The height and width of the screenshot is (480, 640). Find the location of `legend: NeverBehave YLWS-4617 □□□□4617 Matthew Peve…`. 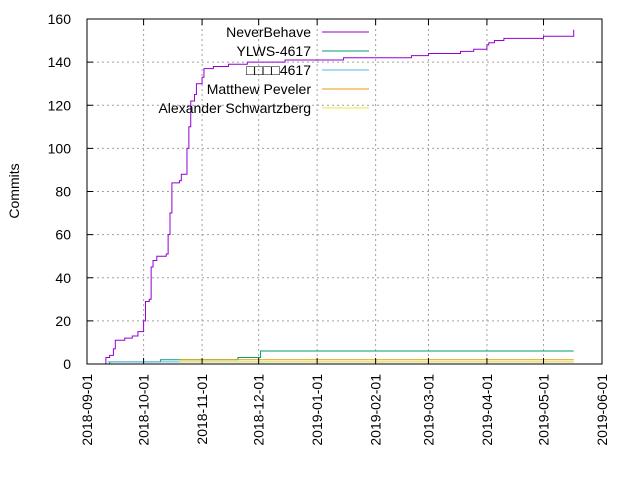

legend: NeverBehave YLWS-4617 □□□□4617 Matthew Peve… is located at coordinates (263, 70).